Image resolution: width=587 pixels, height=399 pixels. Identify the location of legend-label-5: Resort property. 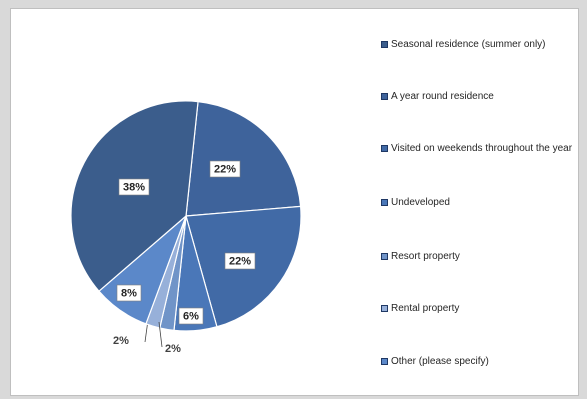
(425, 256).